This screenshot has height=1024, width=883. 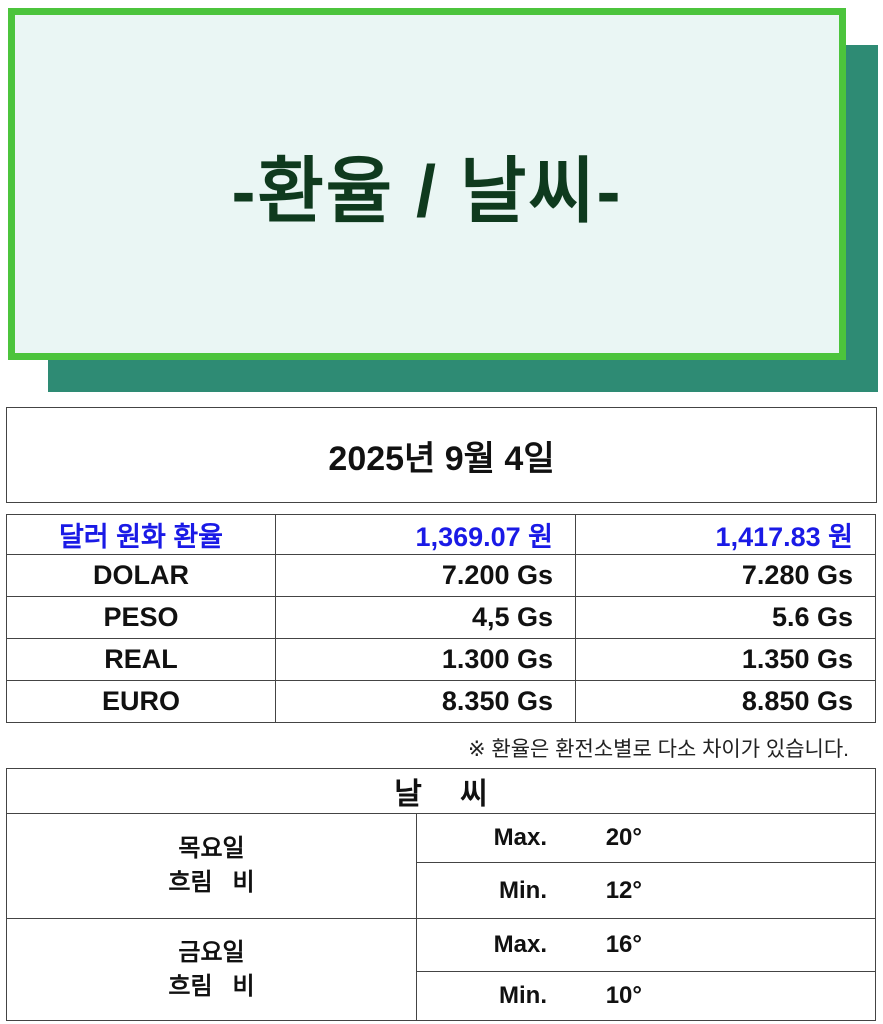 I want to click on rate-label: 달러 원화 환율, so click(x=141, y=534).